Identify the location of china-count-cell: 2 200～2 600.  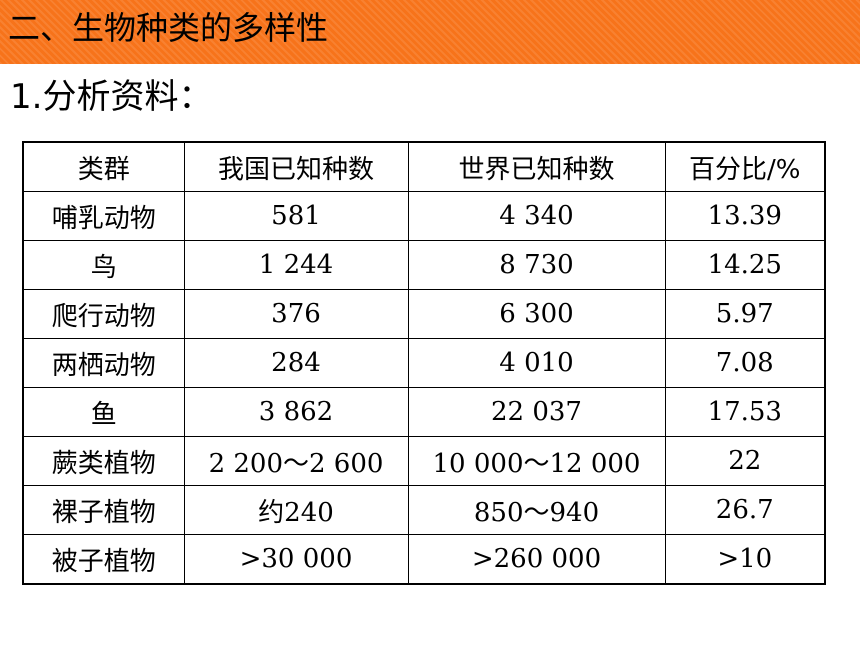
(296, 461).